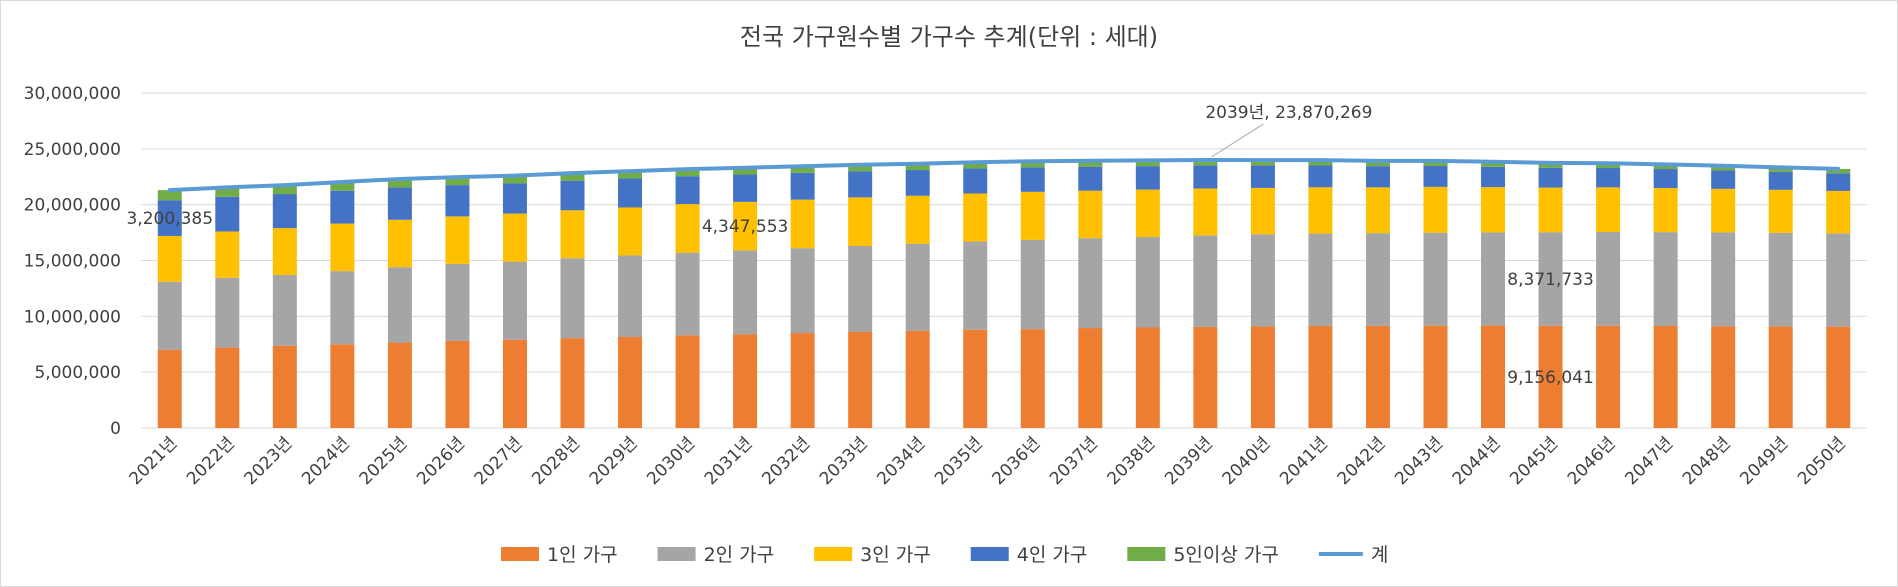 Image resolution: width=1898 pixels, height=587 pixels. What do you see at coordinates (227, 214) in the screenshot?
I see `bar-segment-4-2022년` at bounding box center [227, 214].